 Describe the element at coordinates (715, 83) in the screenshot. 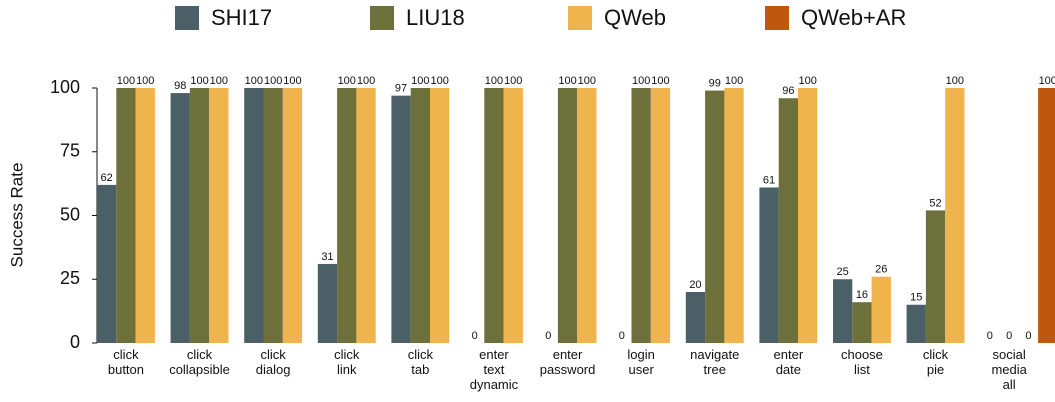

I see `data-label: 99` at that location.